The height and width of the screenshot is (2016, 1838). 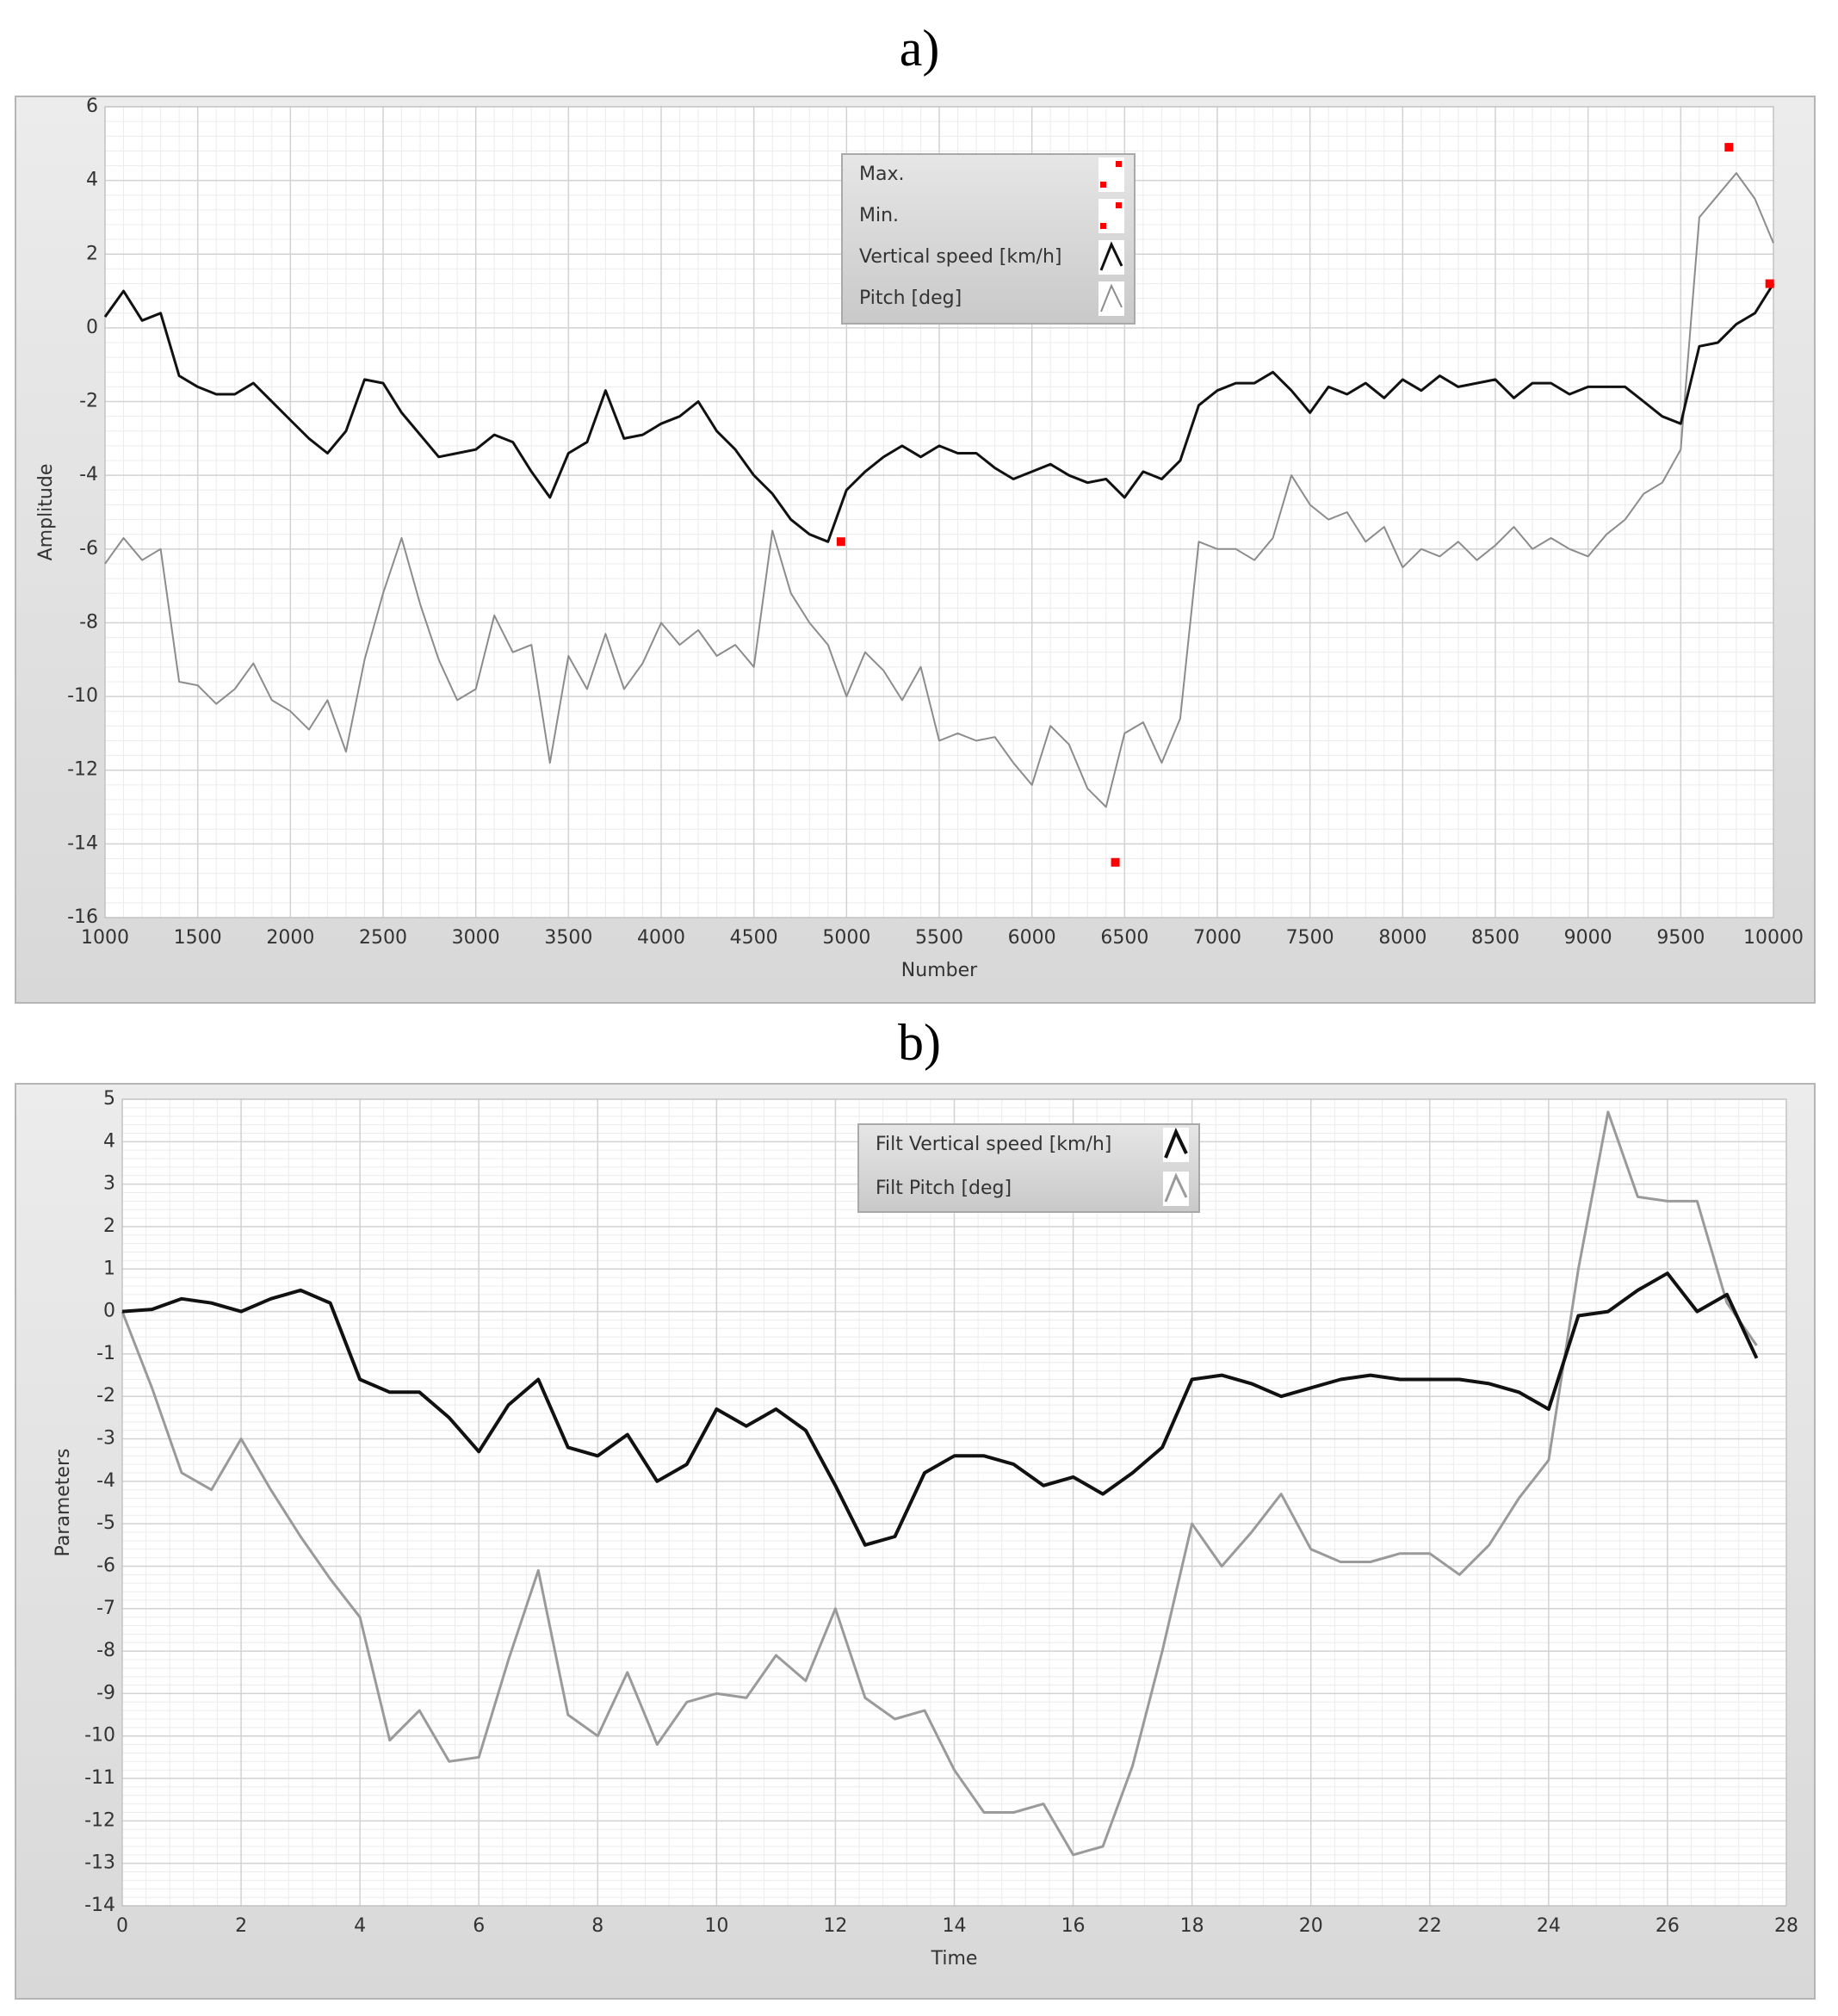 I want to click on x-tick-label: 6500, so click(x=1124, y=938).